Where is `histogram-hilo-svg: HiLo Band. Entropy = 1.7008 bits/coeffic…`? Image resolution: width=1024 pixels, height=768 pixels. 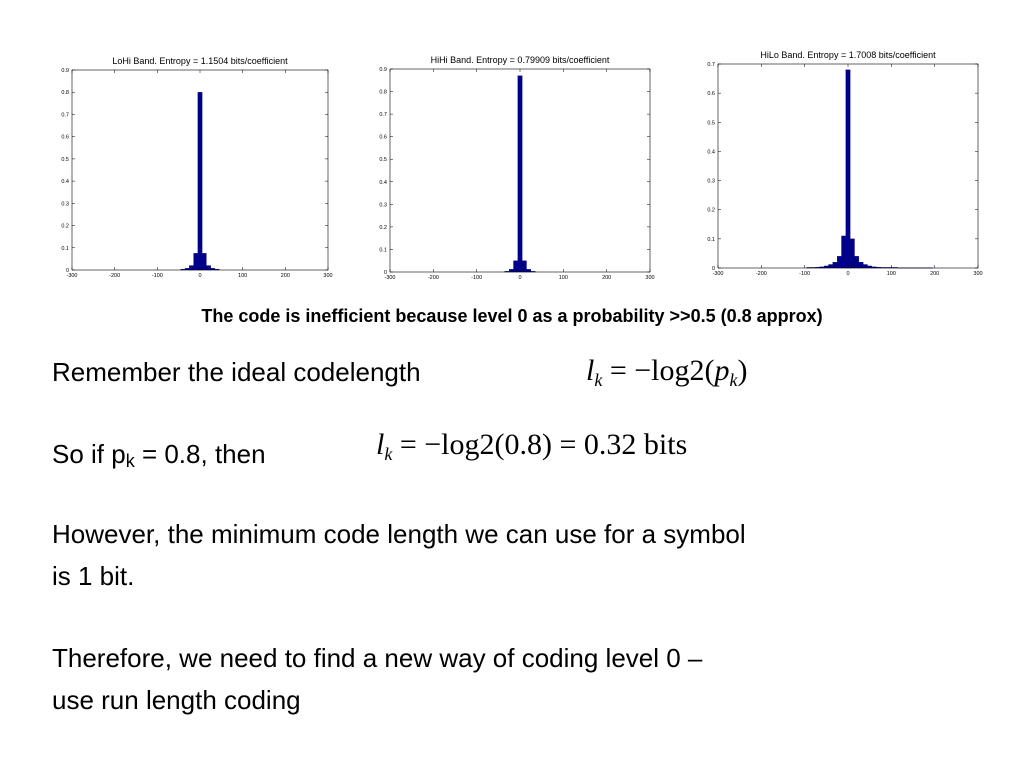 histogram-hilo-svg: HiLo Band. Entropy = 1.7008 bits/coeffic… is located at coordinates (844, 163).